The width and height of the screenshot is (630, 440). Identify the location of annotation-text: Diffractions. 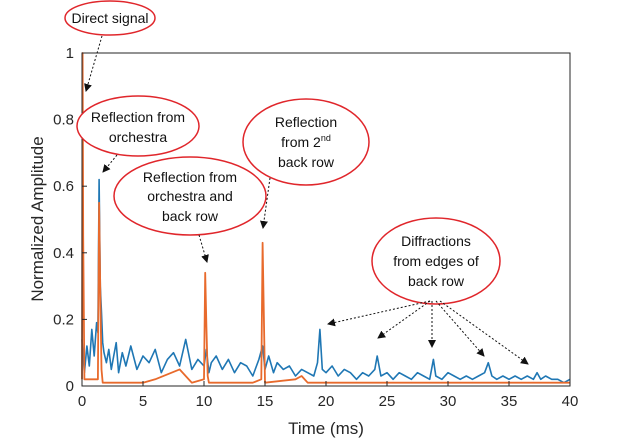
(436, 241).